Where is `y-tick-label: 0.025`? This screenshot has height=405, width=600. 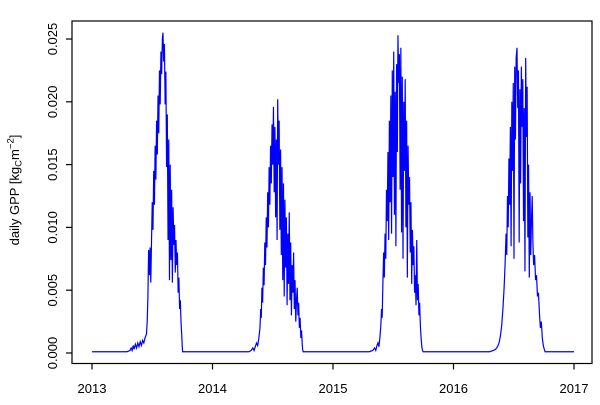
y-tick-label: 0.025 is located at coordinates (52, 39).